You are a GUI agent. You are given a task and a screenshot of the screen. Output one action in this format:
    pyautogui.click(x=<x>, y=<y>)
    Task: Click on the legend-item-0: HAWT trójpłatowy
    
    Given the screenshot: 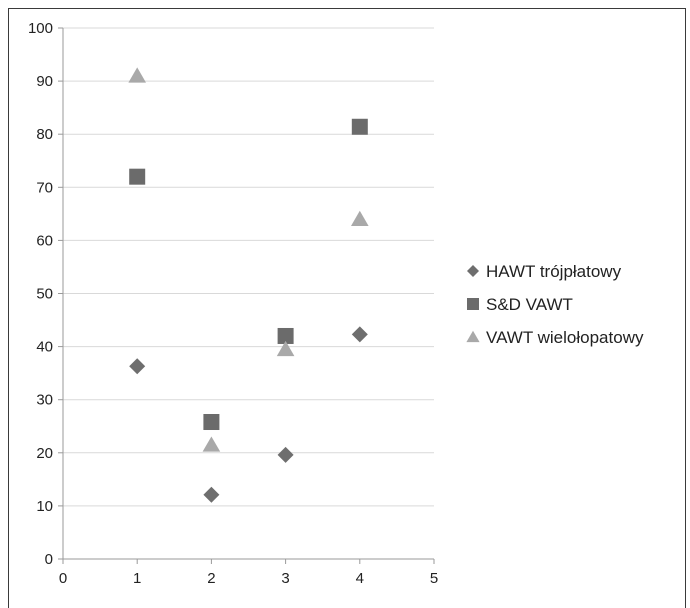 What is the action you would take?
    pyautogui.click(x=544, y=271)
    